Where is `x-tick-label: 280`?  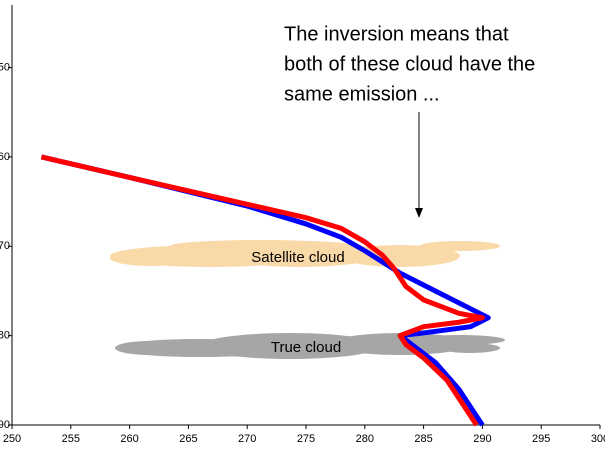
x-tick-label: 280 is located at coordinates (365, 439).